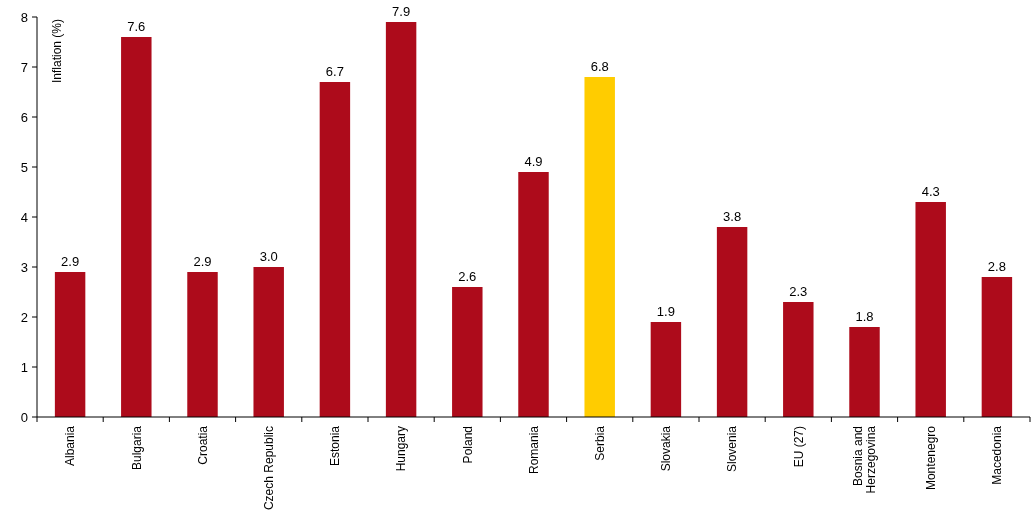 The width and height of the screenshot is (1036, 516). Describe the element at coordinates (24, 17) in the screenshot. I see `y-tick-label: 8` at that location.